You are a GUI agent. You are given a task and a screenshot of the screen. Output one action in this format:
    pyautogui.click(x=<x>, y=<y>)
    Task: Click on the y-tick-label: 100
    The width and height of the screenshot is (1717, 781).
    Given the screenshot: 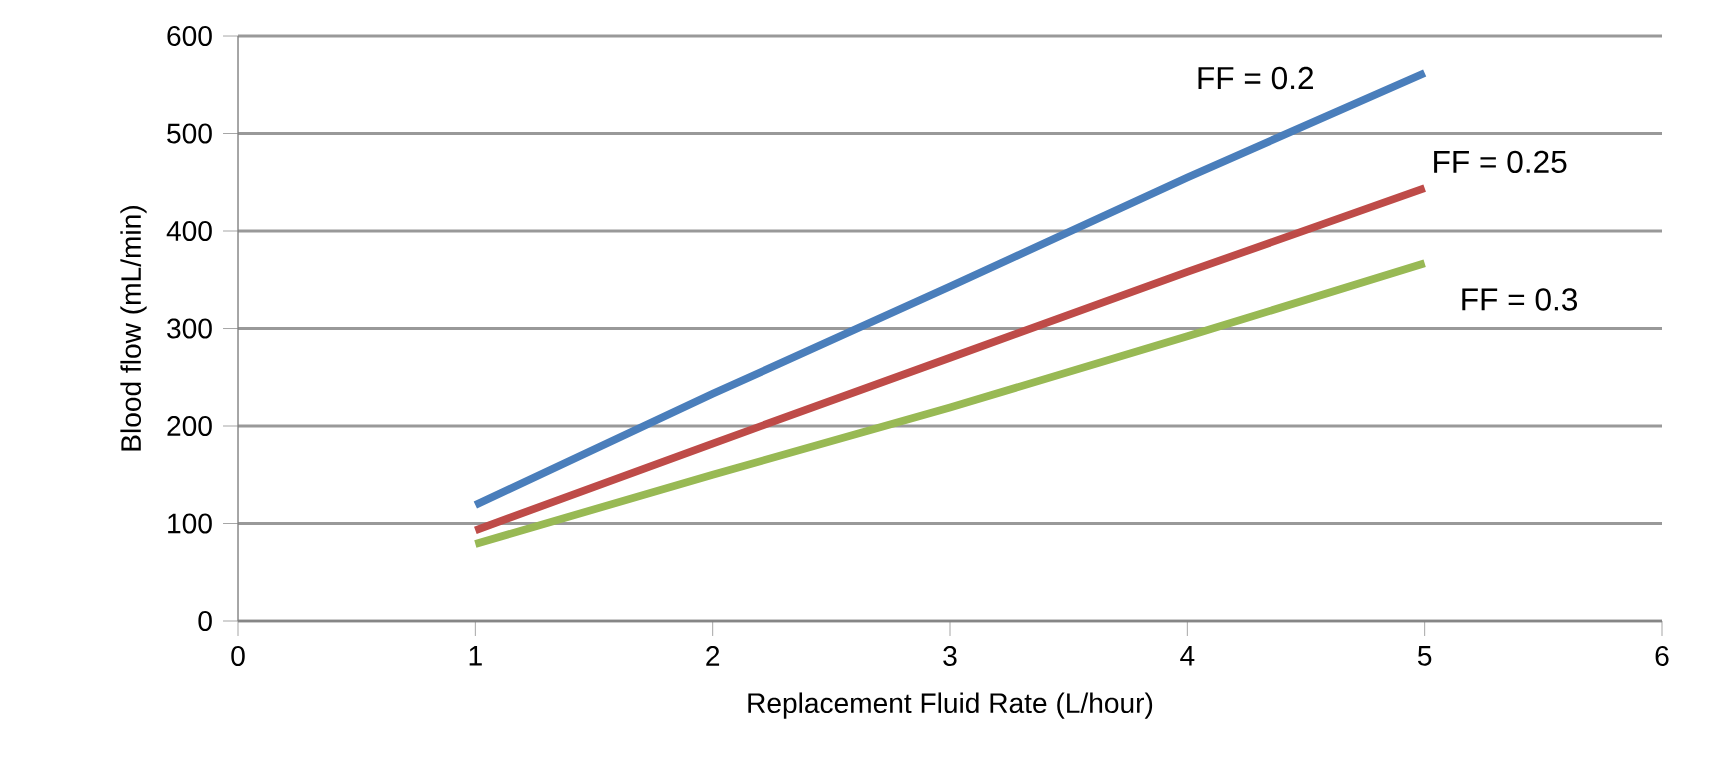 What is the action you would take?
    pyautogui.click(x=190, y=523)
    